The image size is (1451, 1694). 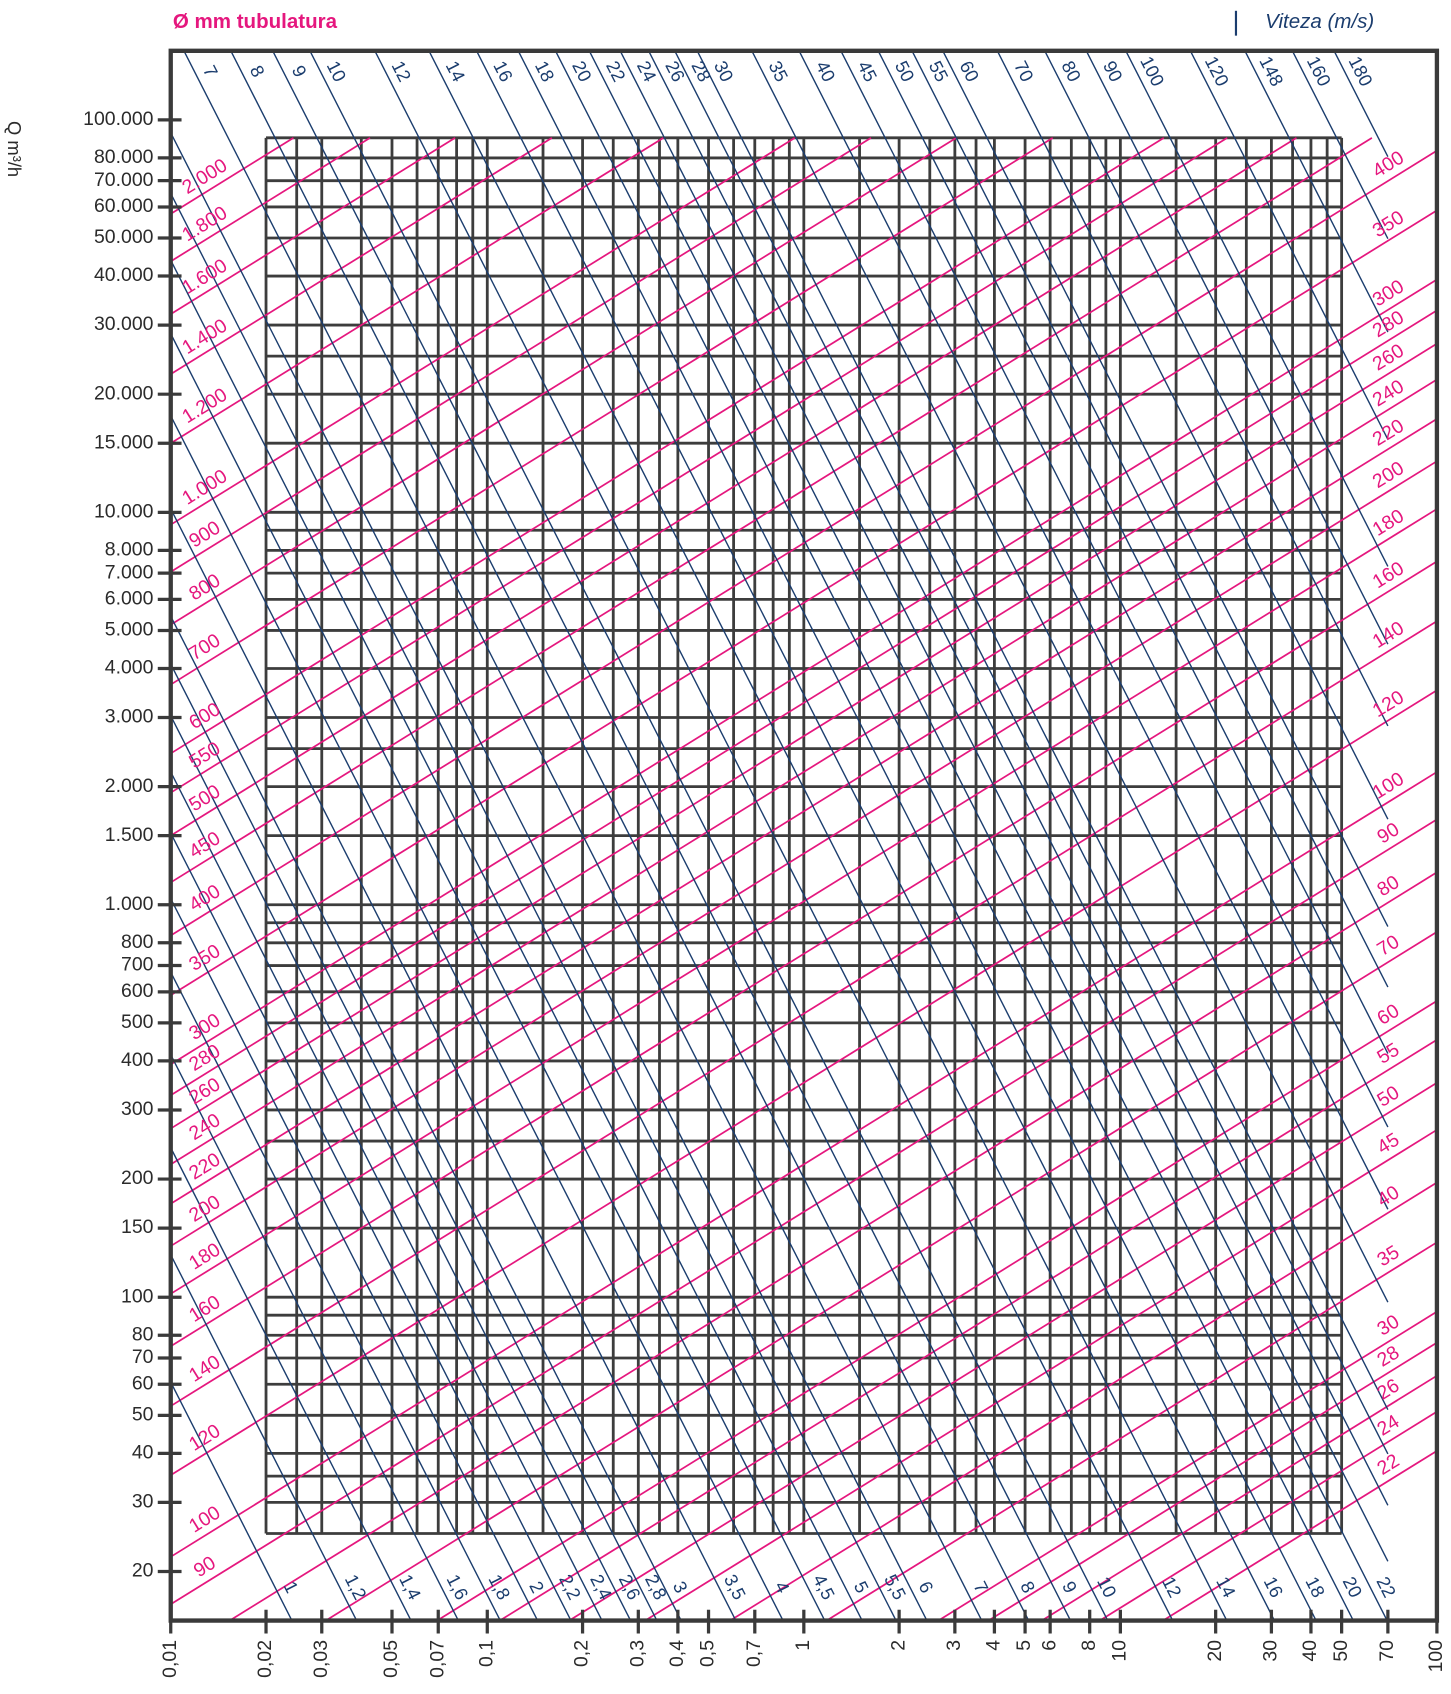 What do you see at coordinates (391, 1659) in the screenshot?
I see `x-tick-label: 0,05` at bounding box center [391, 1659].